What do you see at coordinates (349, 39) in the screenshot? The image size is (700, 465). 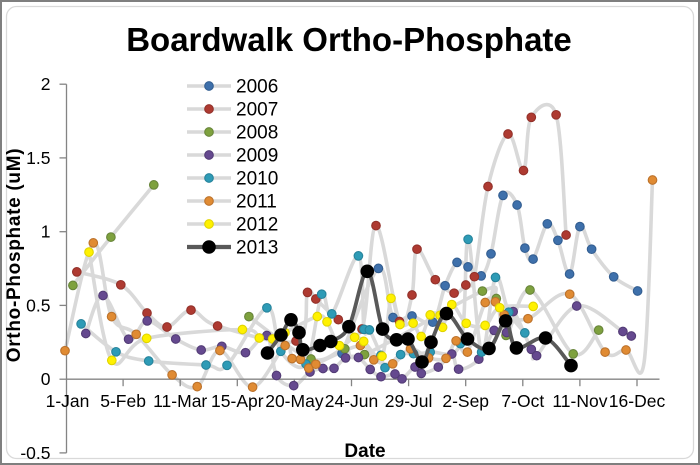 I see `svg-text: Boardwalk Ortho-Phosphate` at bounding box center [349, 39].